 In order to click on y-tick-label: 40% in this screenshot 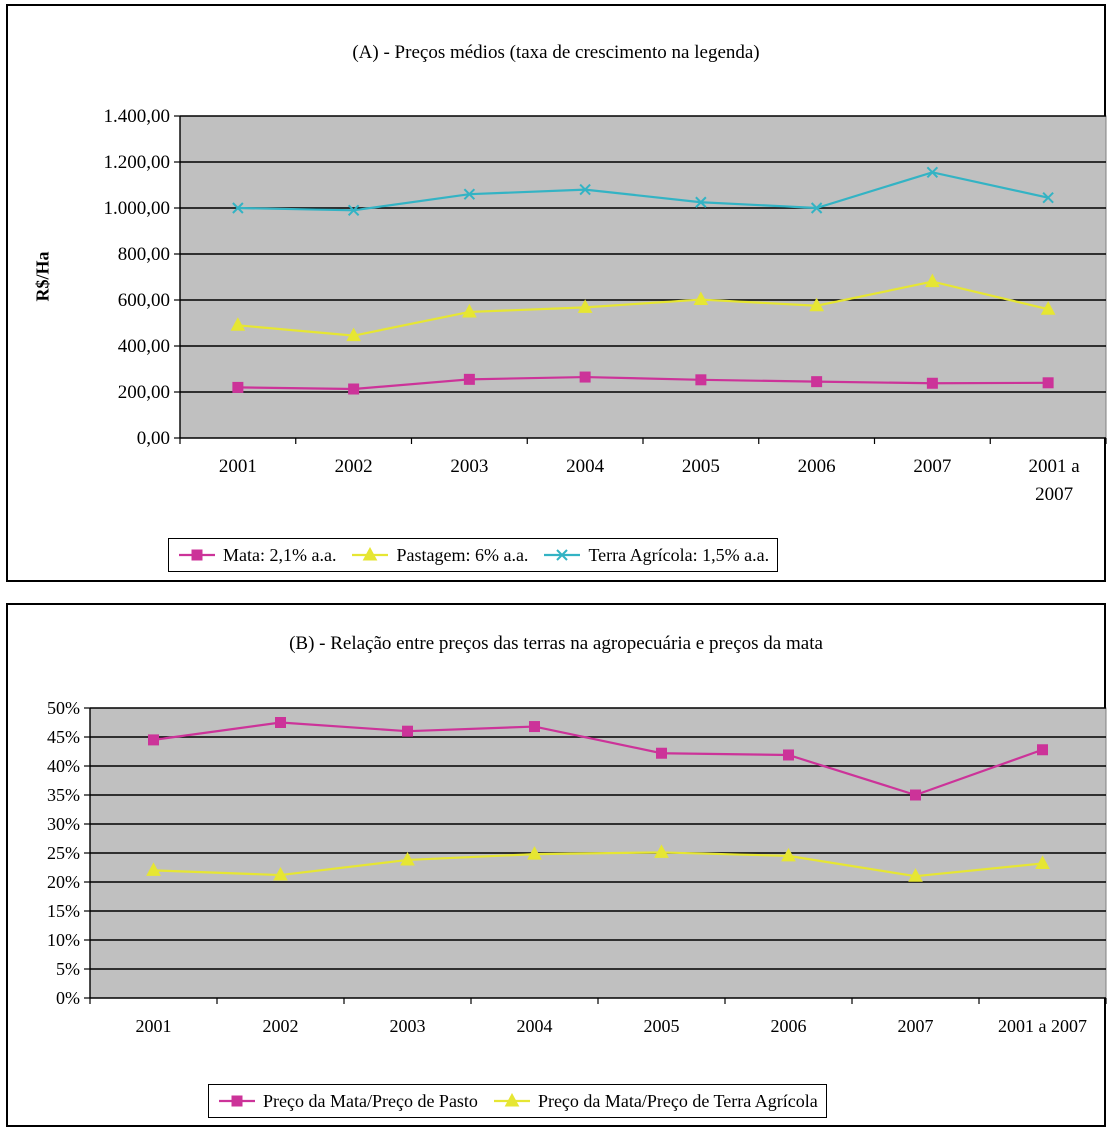, I will do `click(63, 766)`.